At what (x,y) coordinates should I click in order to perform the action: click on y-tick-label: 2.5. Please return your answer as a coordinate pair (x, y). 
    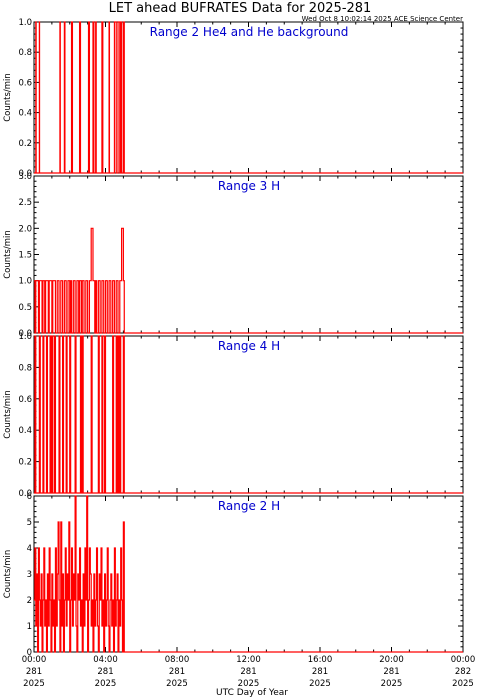
    Looking at the image, I should click on (25, 203).